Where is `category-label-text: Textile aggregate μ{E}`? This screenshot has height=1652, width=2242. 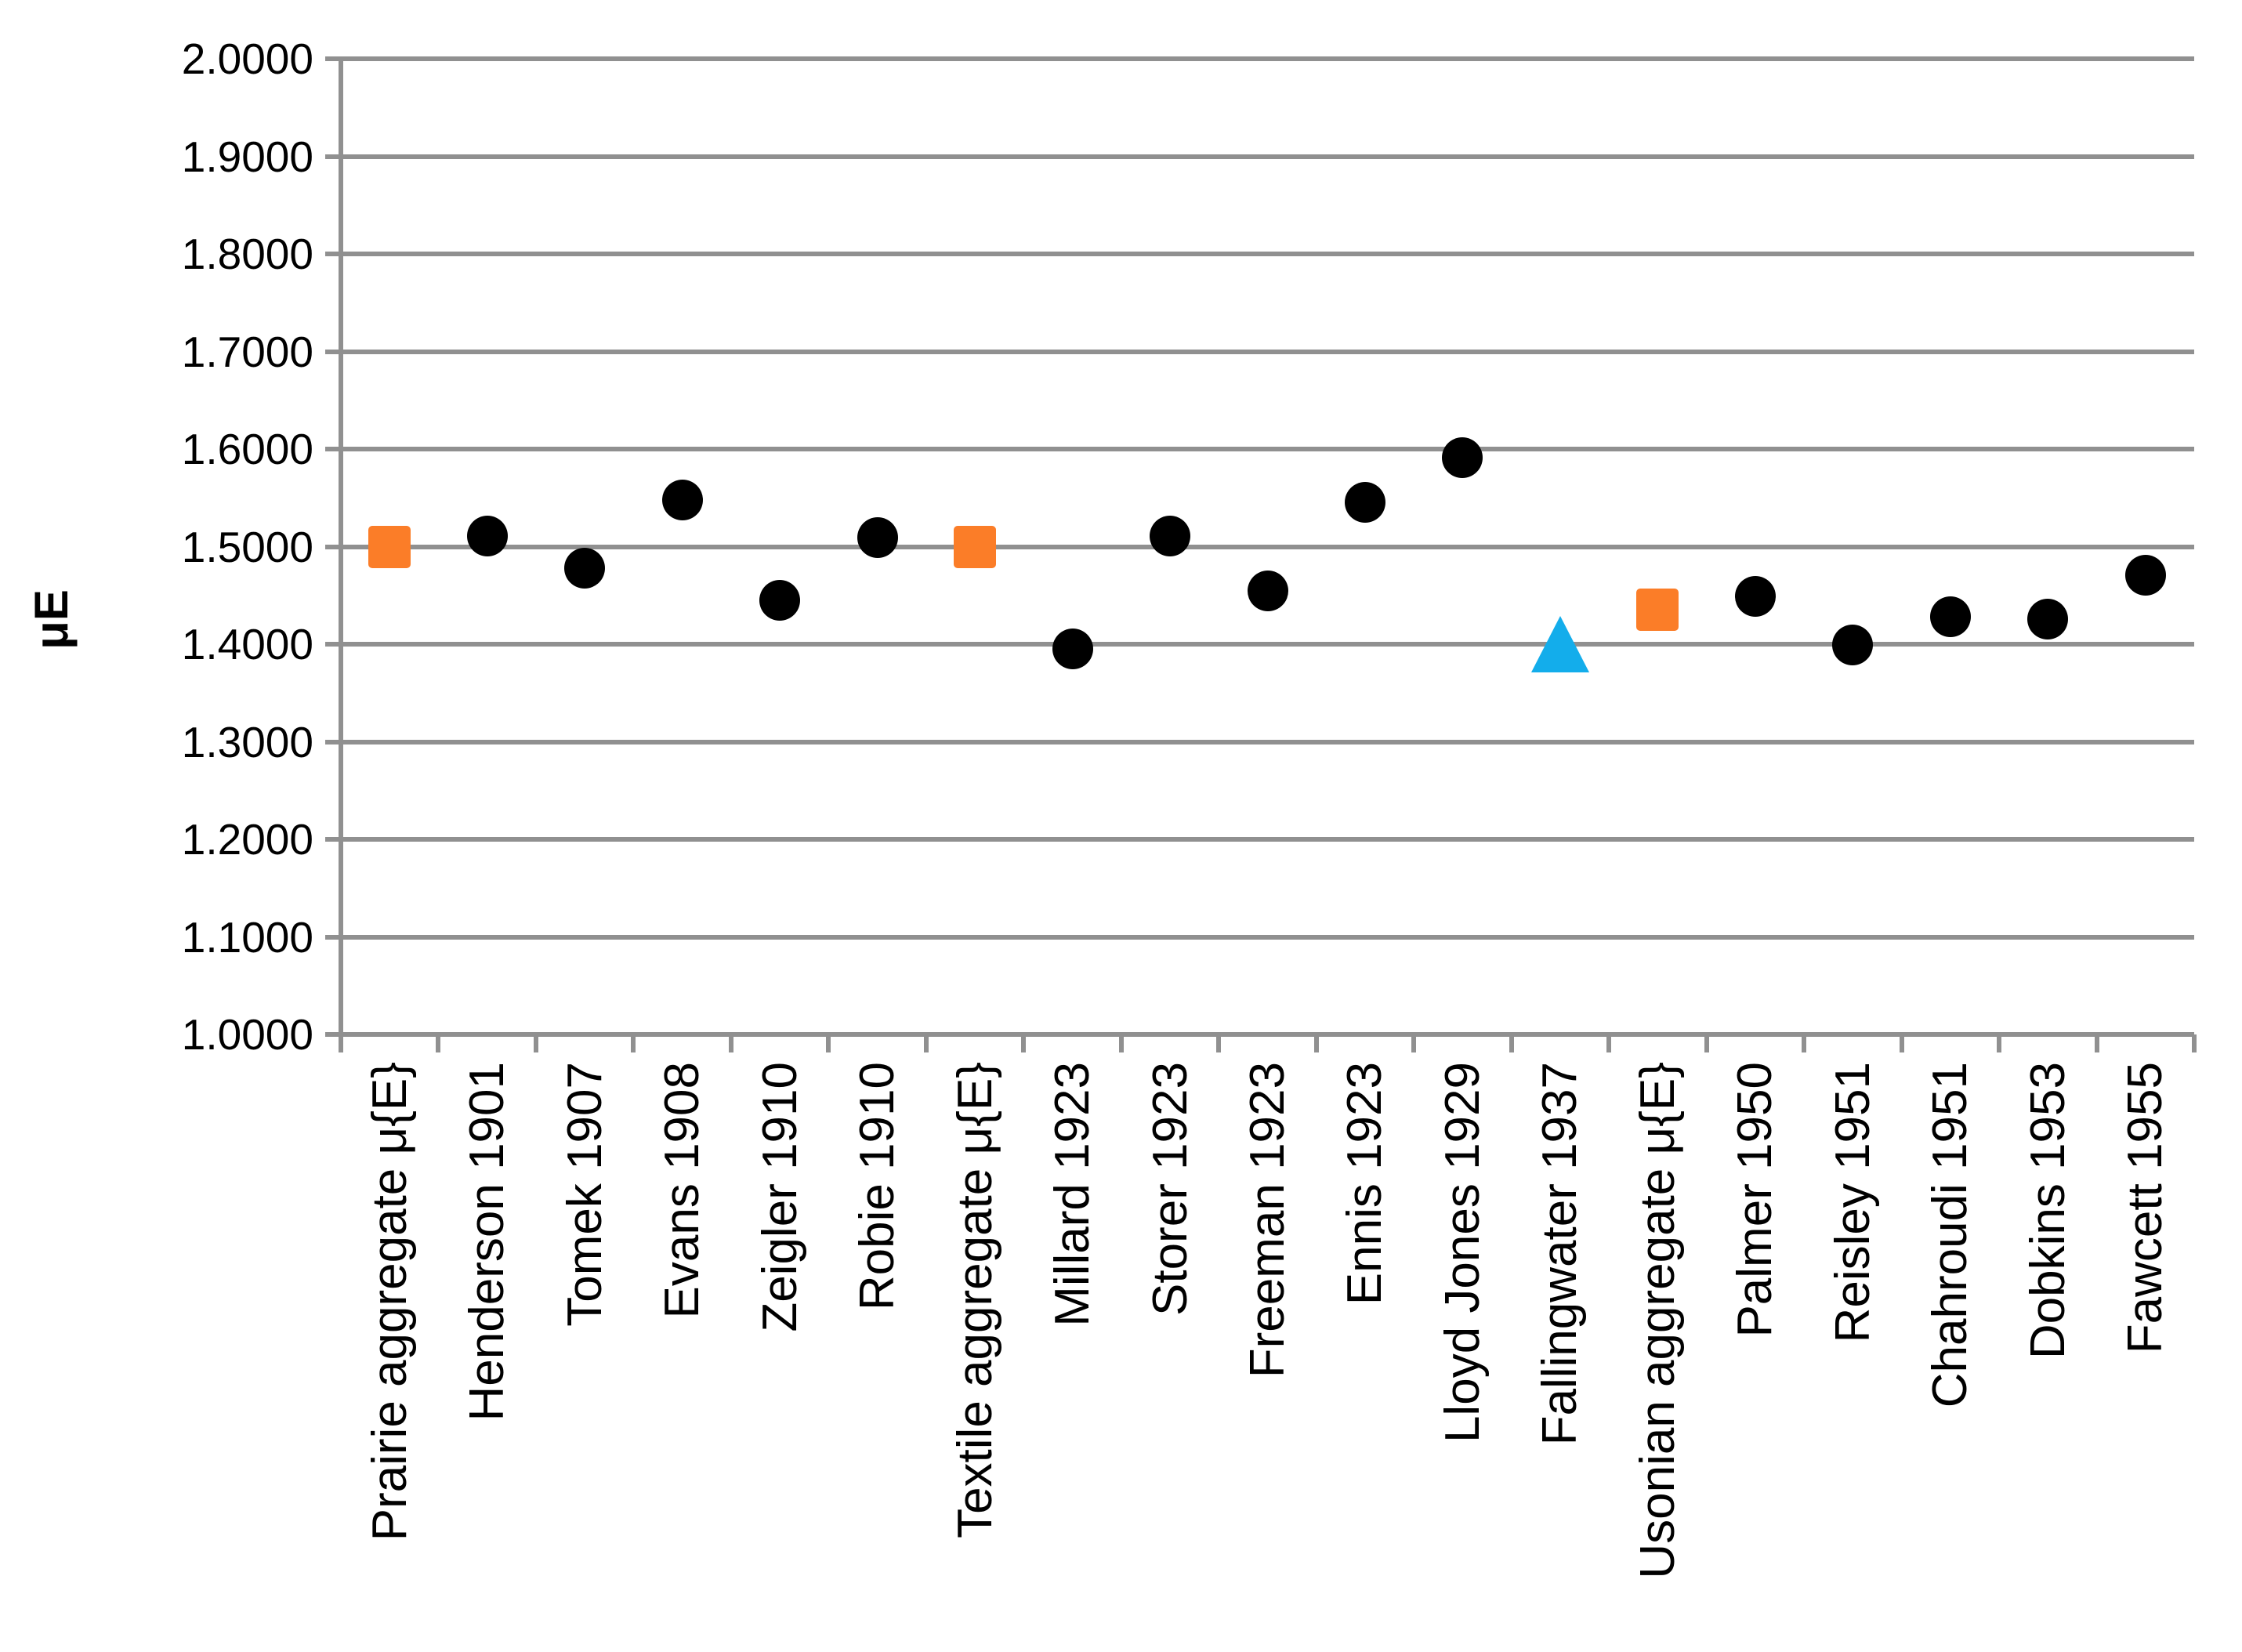 category-label-text: Textile aggregate μ{E} is located at coordinates (974, 1300).